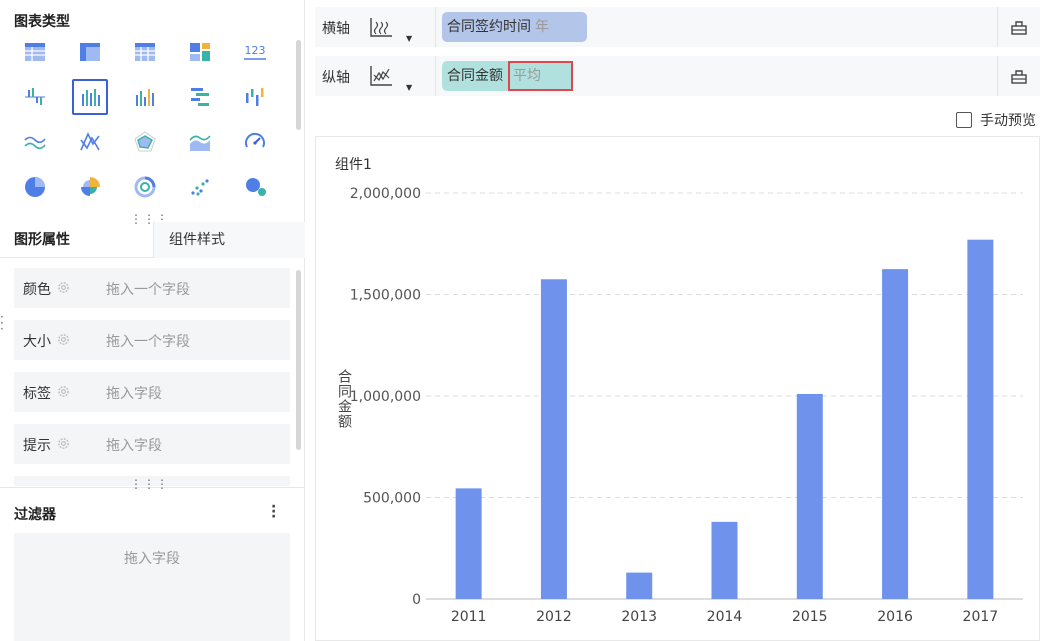 This screenshot has height=641, width=1044. Describe the element at coordinates (416, 600) in the screenshot. I see `y-tick-label: 0` at that location.